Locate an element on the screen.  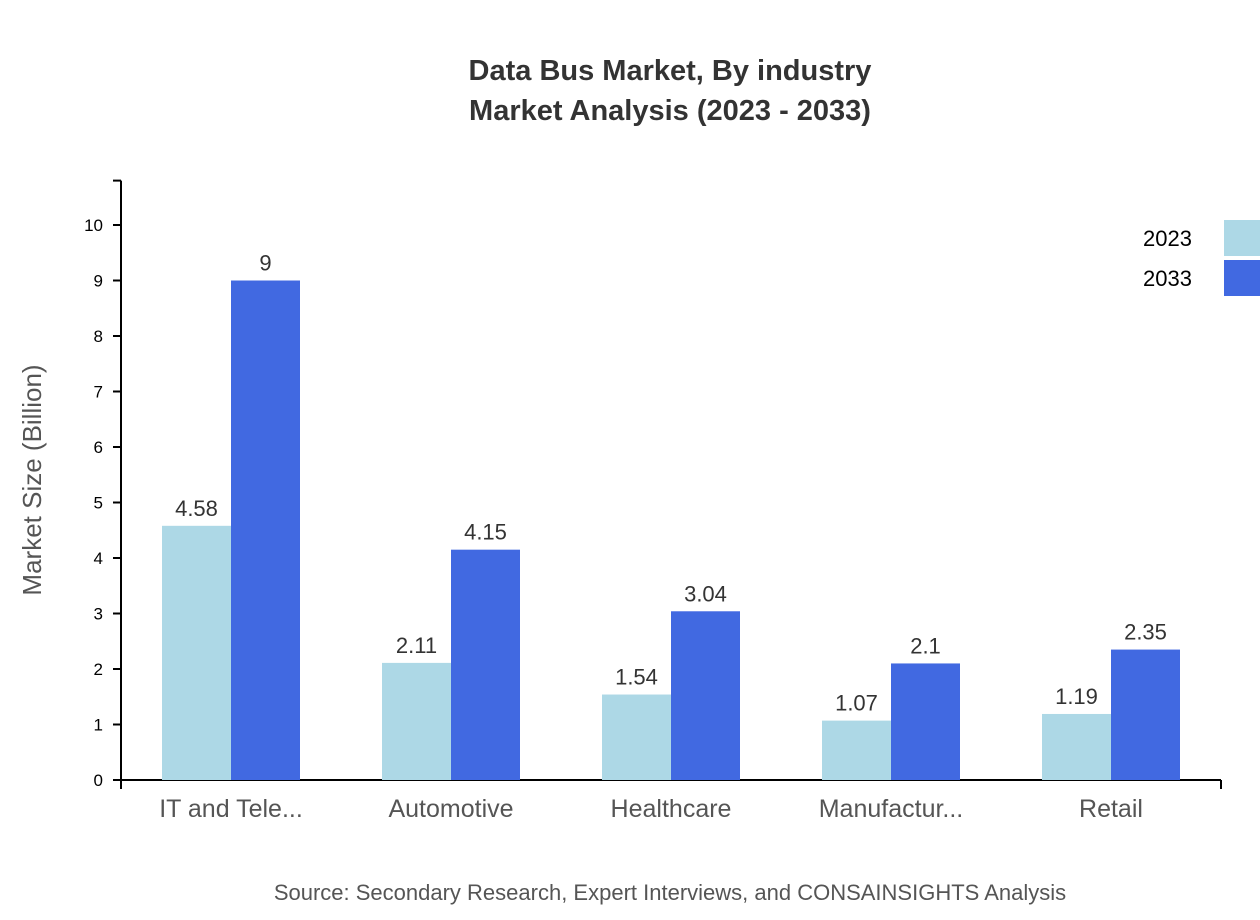
x-tick-label: Healthcare is located at coordinates (671, 809).